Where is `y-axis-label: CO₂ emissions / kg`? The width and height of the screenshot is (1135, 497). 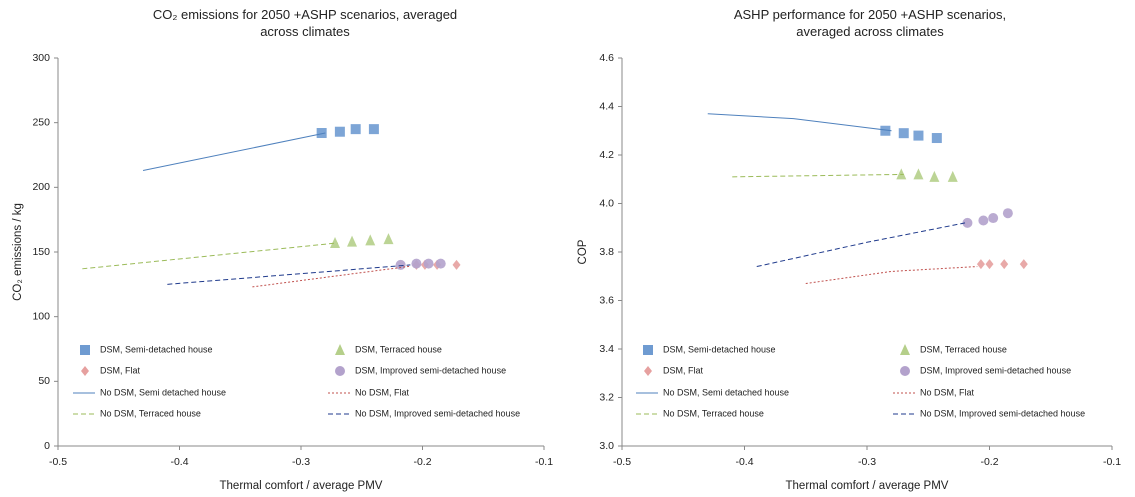 y-axis-label: CO₂ emissions / kg is located at coordinates (18, 252).